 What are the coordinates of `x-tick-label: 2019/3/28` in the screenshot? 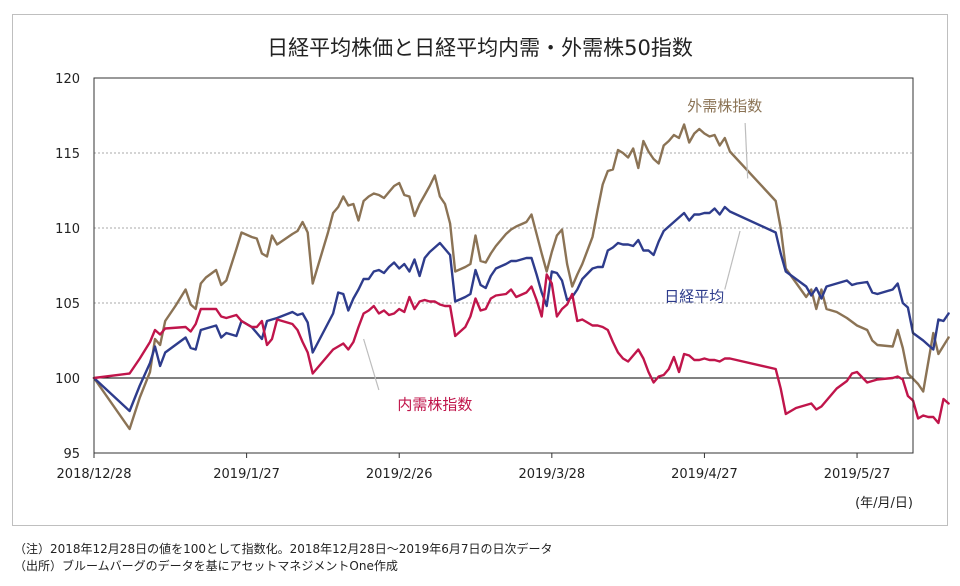 It's located at (551, 474).